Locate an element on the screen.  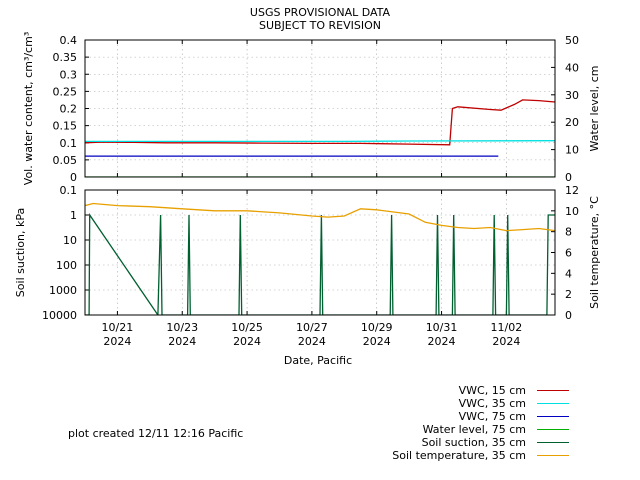
chart-title-line2: SUBJECT TO REVISION is located at coordinates (320, 25).